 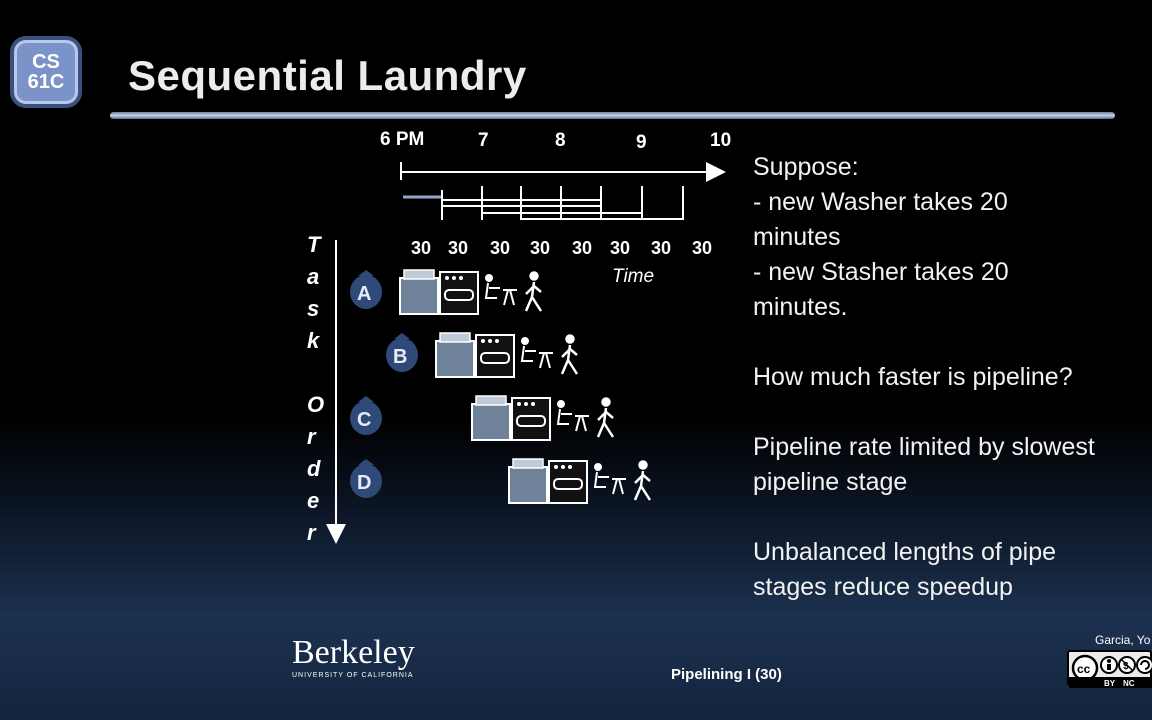 I want to click on task-letter: B, so click(x=400, y=357).